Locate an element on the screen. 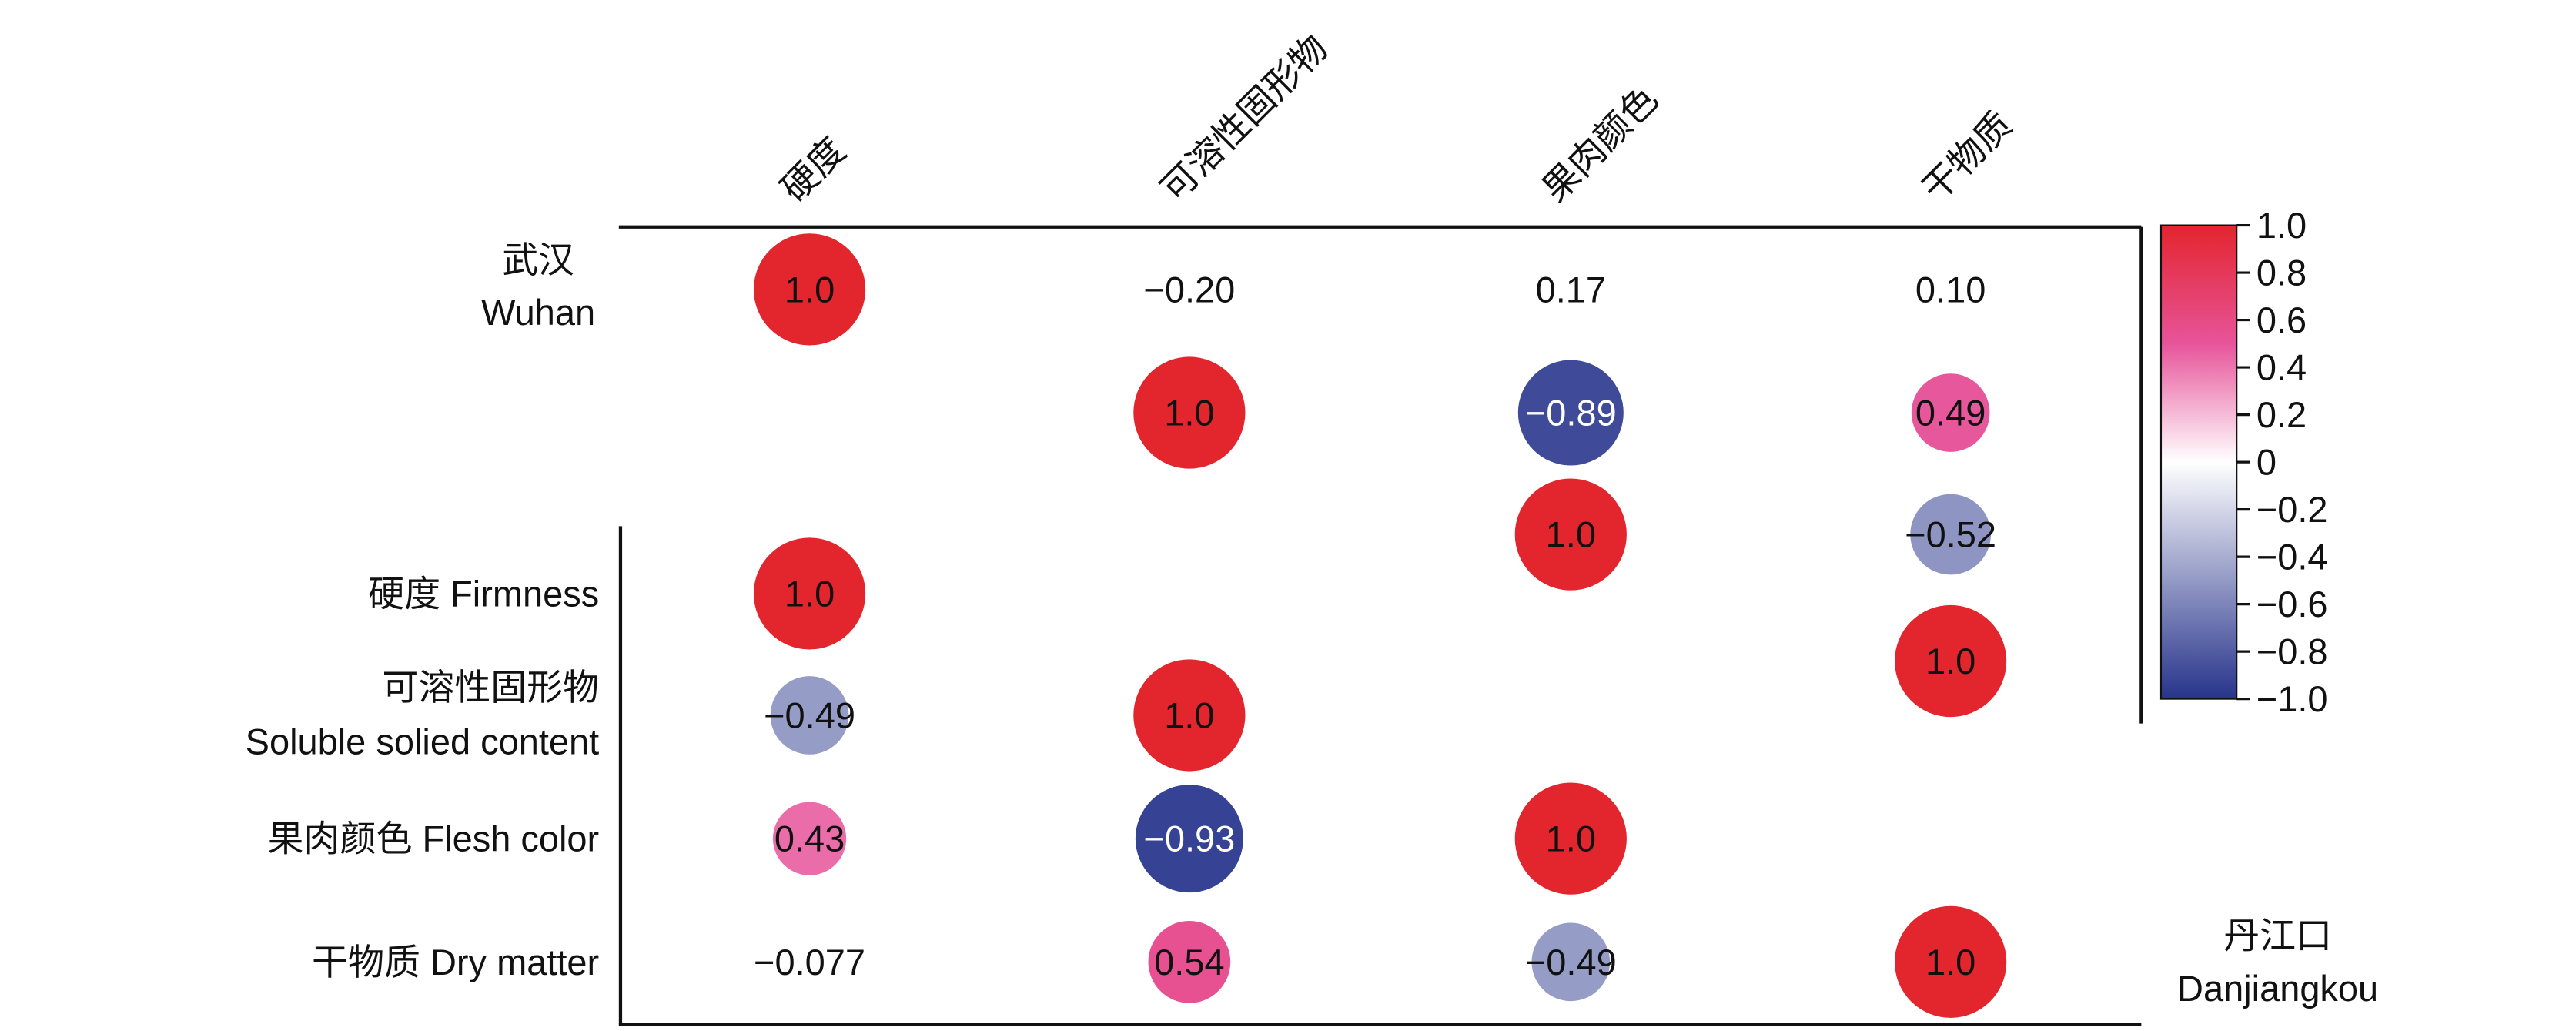 The width and height of the screenshot is (2576, 1031). column-header-1: 可溶性固形物 is located at coordinates (1244, 118).